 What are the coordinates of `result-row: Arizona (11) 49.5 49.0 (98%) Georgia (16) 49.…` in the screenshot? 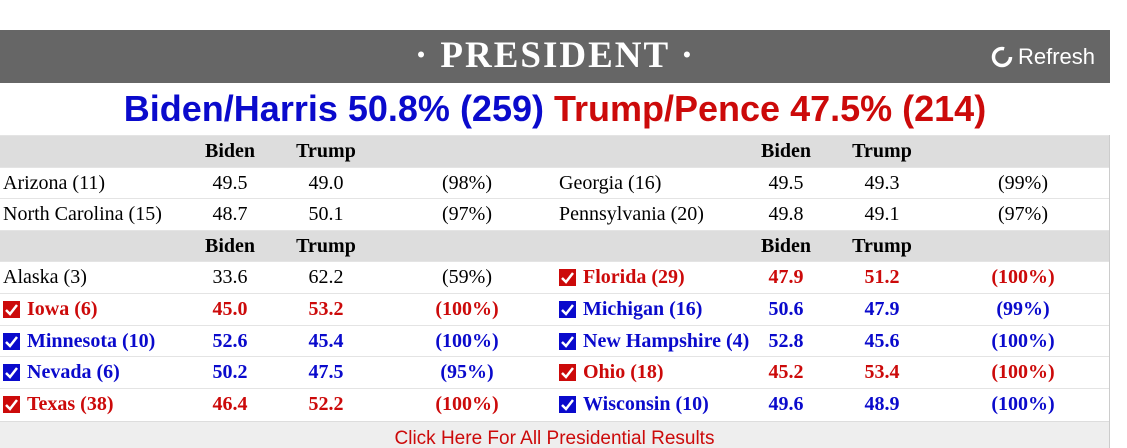 It's located at (554, 182).